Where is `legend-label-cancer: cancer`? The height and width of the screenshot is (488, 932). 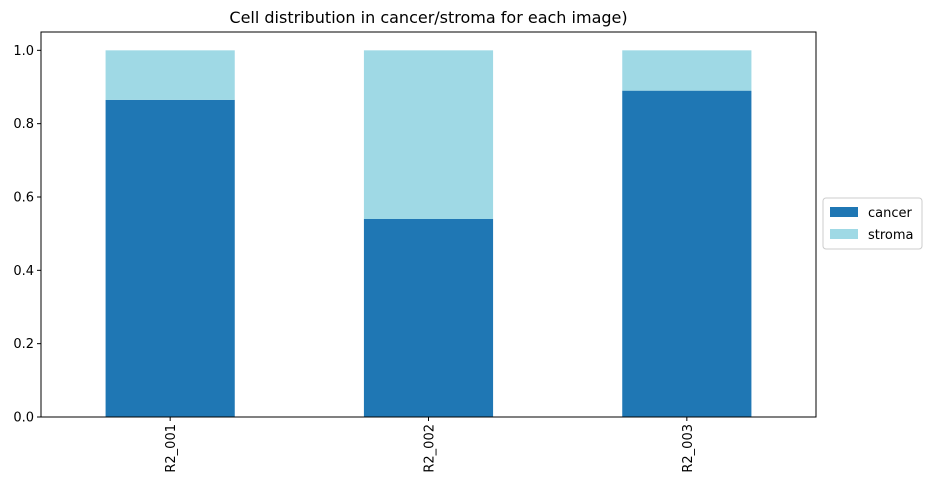 legend-label-cancer: cancer is located at coordinates (890, 213).